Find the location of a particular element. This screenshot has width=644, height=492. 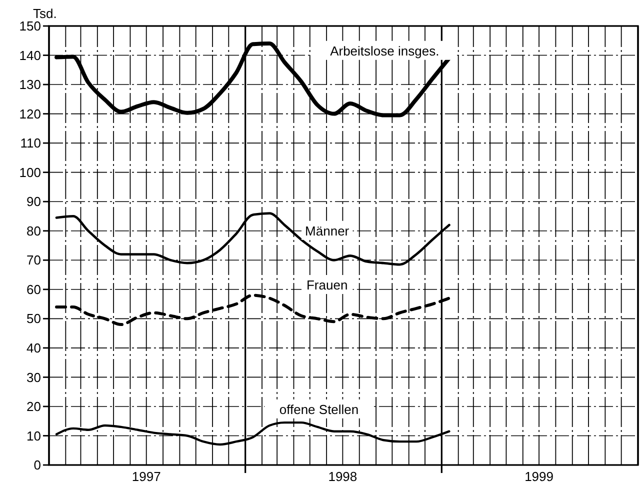

y-tick-label: 60 is located at coordinates (33, 289).